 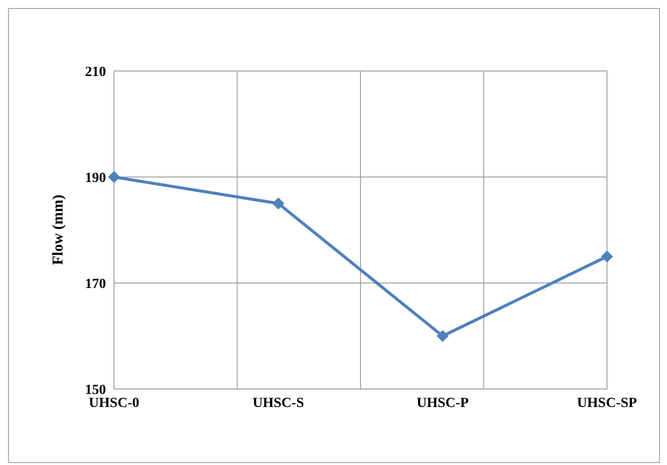 I want to click on y-tick-label: 190, so click(x=95, y=178).